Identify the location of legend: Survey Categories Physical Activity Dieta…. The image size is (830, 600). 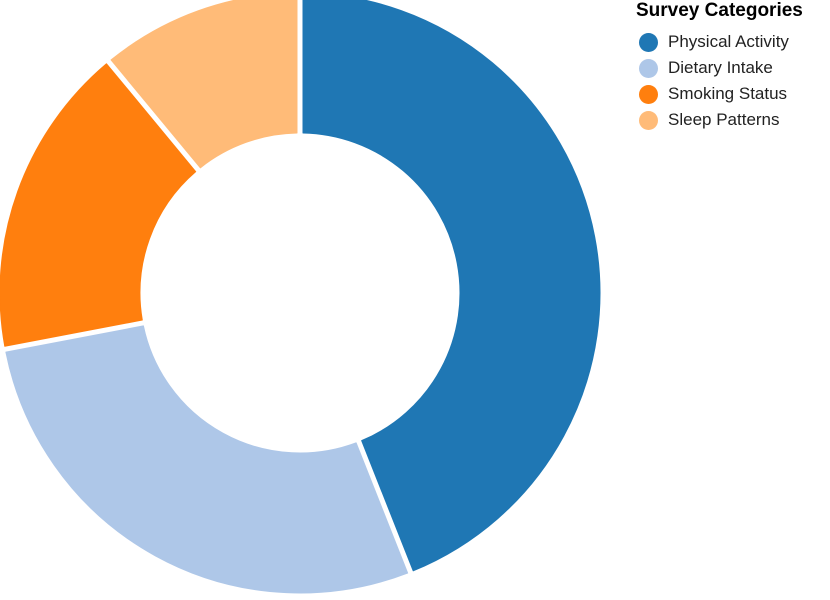
(719, 66).